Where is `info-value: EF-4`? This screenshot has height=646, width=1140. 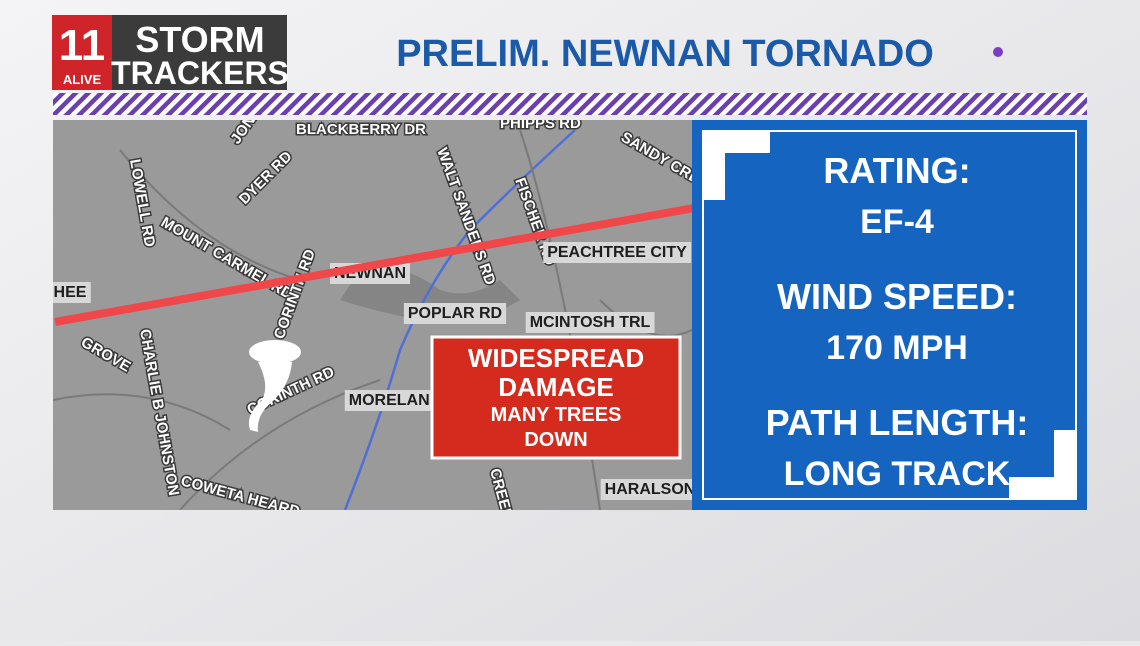 info-value: EF-4 is located at coordinates (897, 222).